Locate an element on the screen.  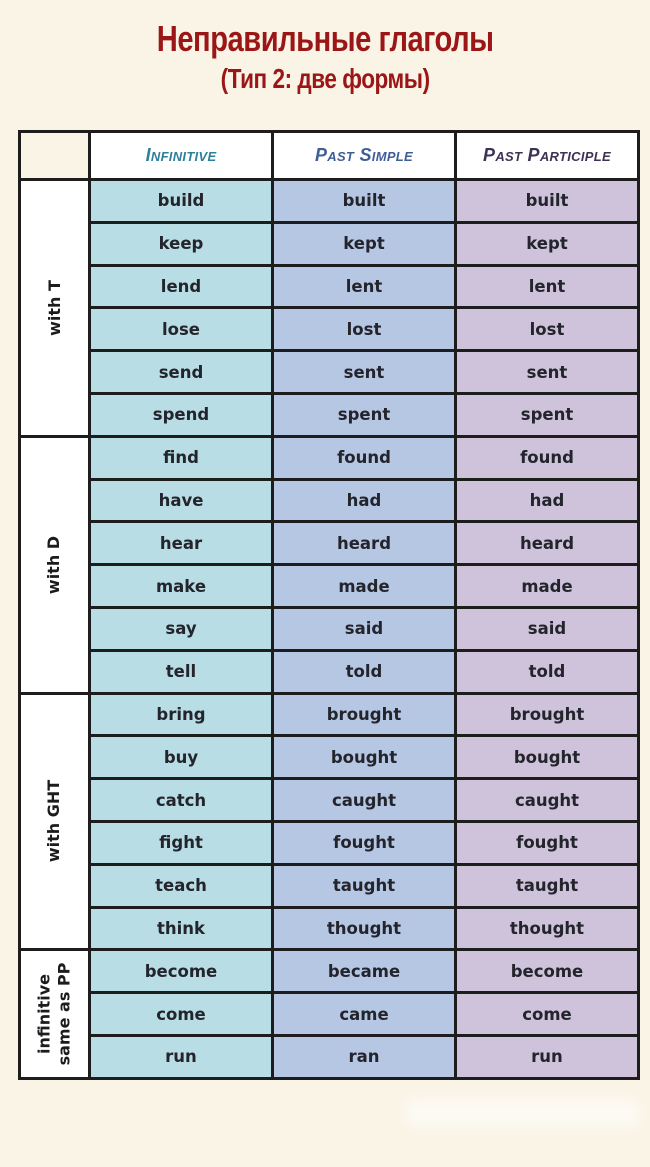
group-label-text: with GHT is located at coordinates (54, 821).